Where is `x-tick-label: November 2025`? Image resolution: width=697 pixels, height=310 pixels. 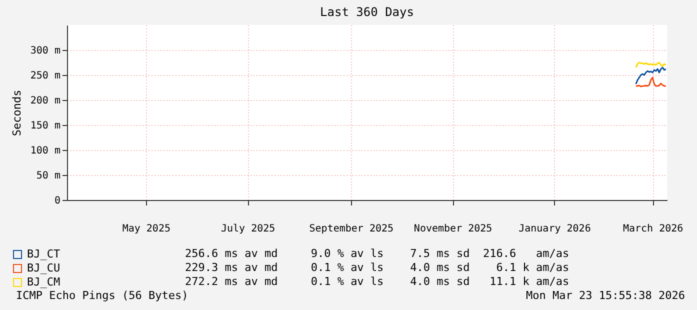
x-tick-label: November 2025 is located at coordinates (453, 229).